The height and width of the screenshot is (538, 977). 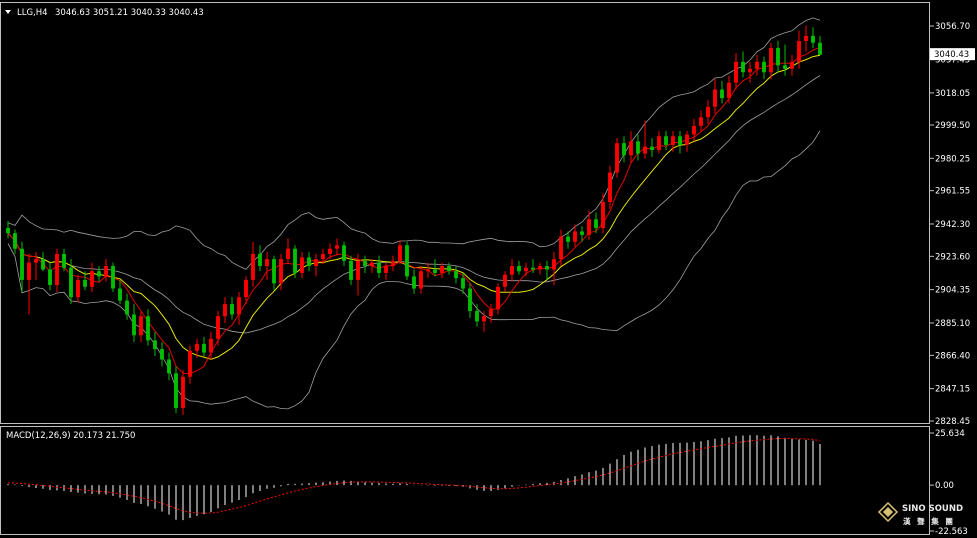 I want to click on price-tick-label: 2866.40, so click(x=952, y=356).